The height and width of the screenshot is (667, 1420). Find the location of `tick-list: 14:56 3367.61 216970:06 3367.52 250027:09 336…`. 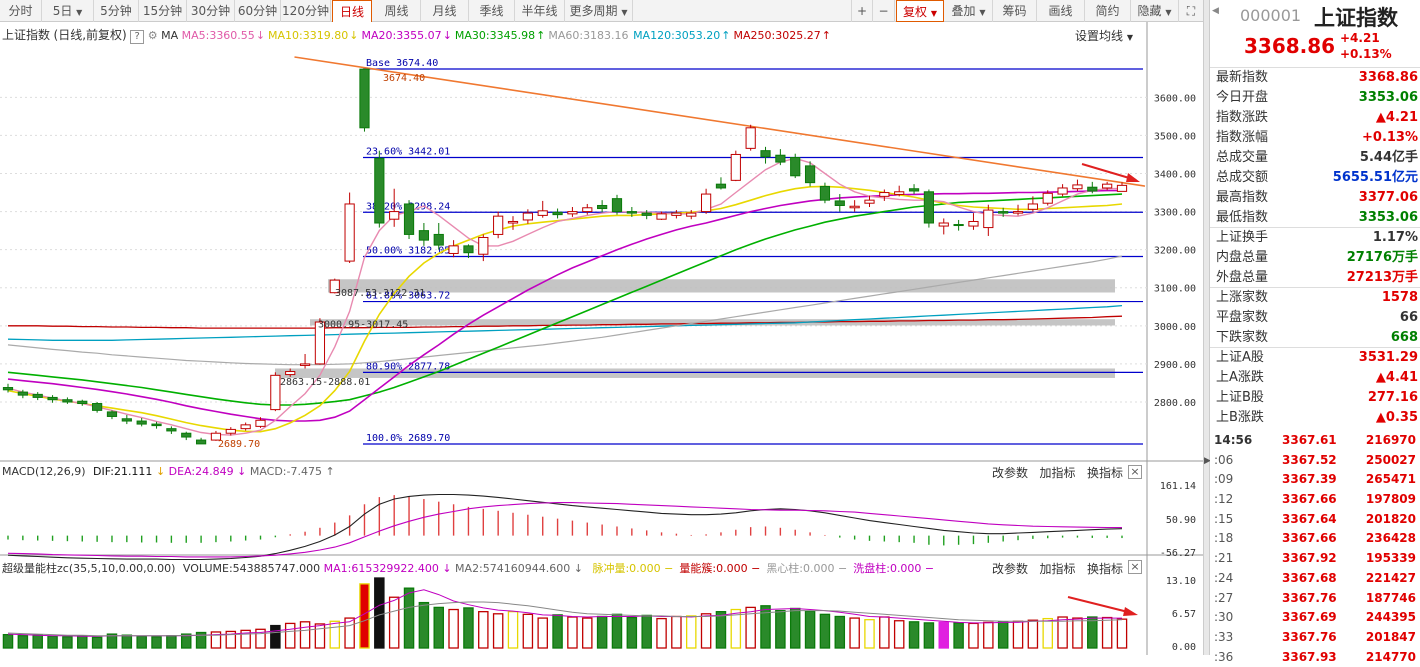

tick-list: 14:56 3367.61 216970:06 3367.52 250027:09 336… is located at coordinates (1315, 549).